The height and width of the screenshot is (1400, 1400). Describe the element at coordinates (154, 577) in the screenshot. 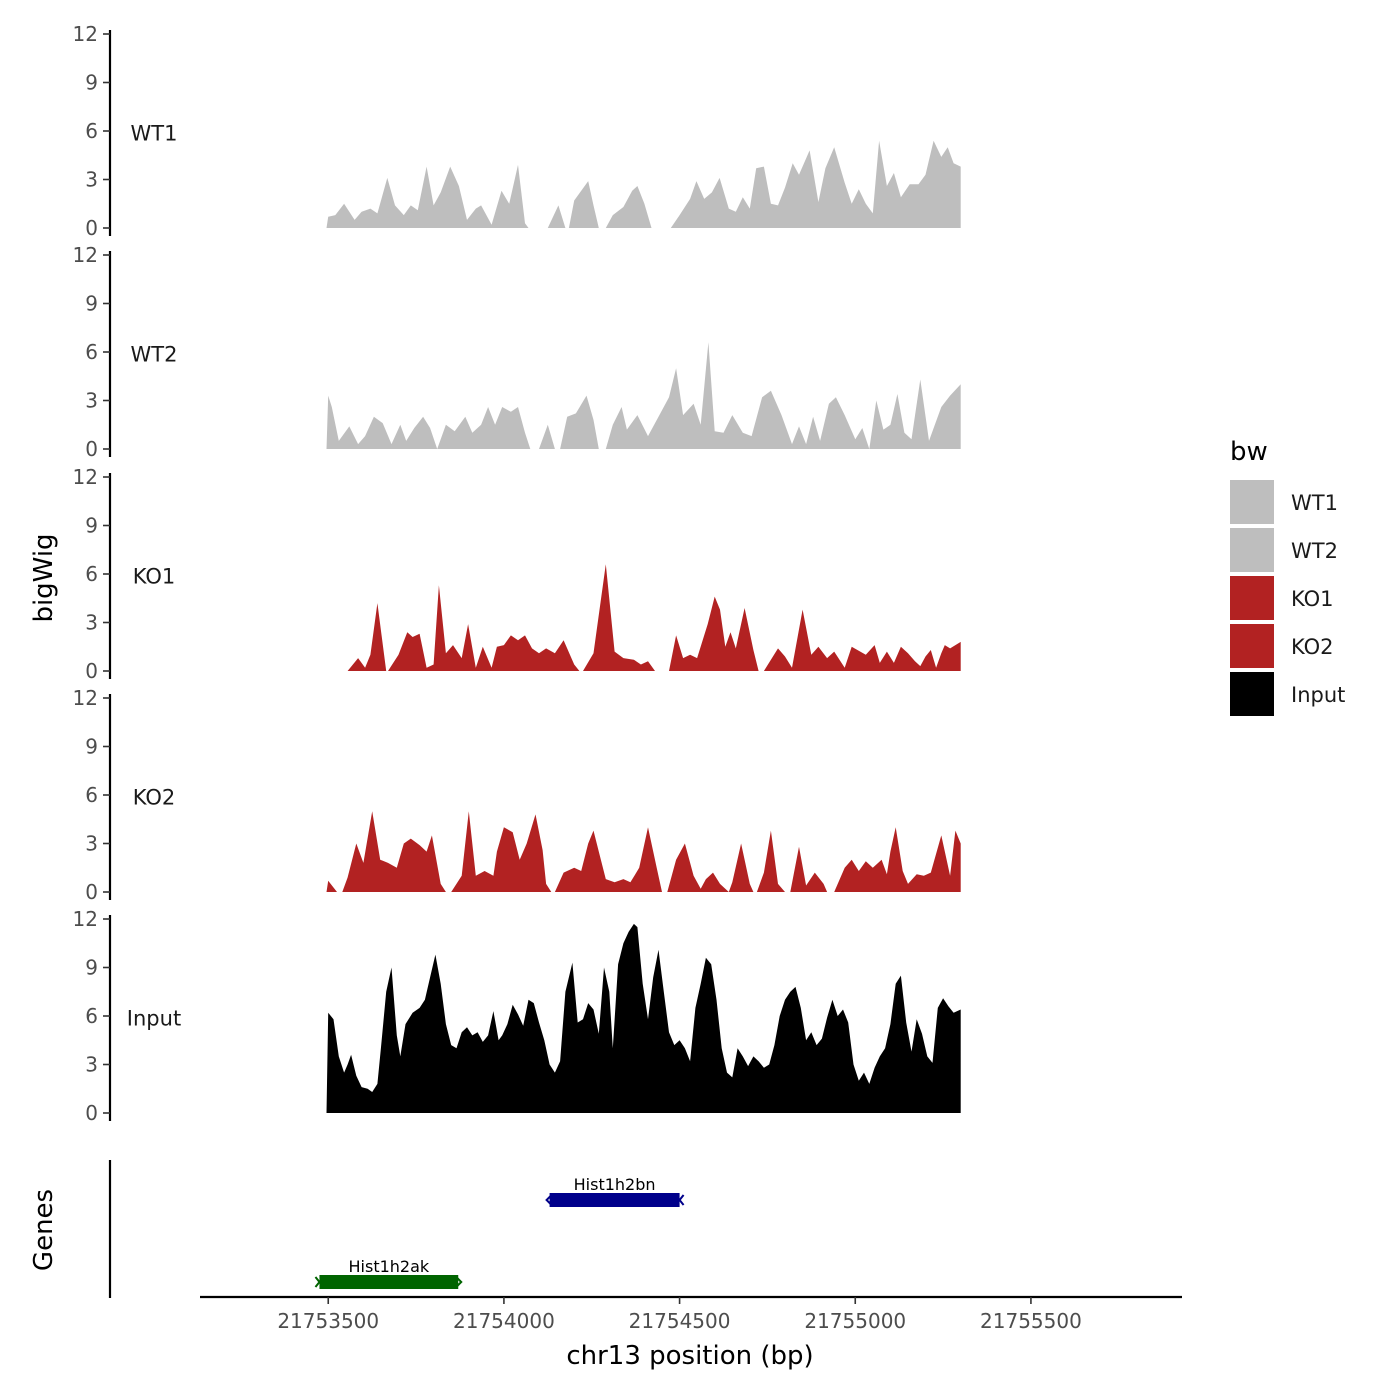

I see `track-label: KO1` at that location.